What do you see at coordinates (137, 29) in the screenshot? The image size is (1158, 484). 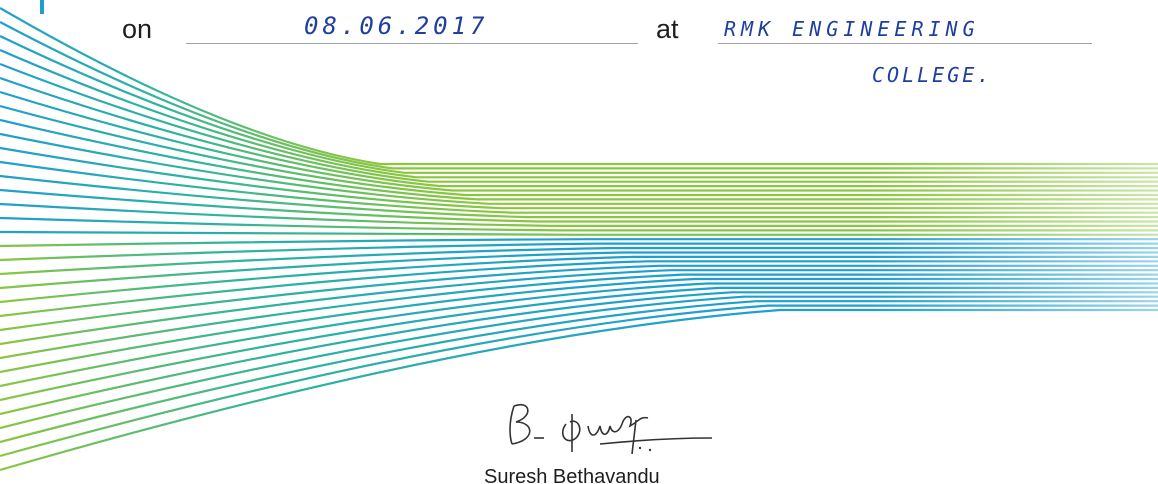 I see `on-label: on` at bounding box center [137, 29].